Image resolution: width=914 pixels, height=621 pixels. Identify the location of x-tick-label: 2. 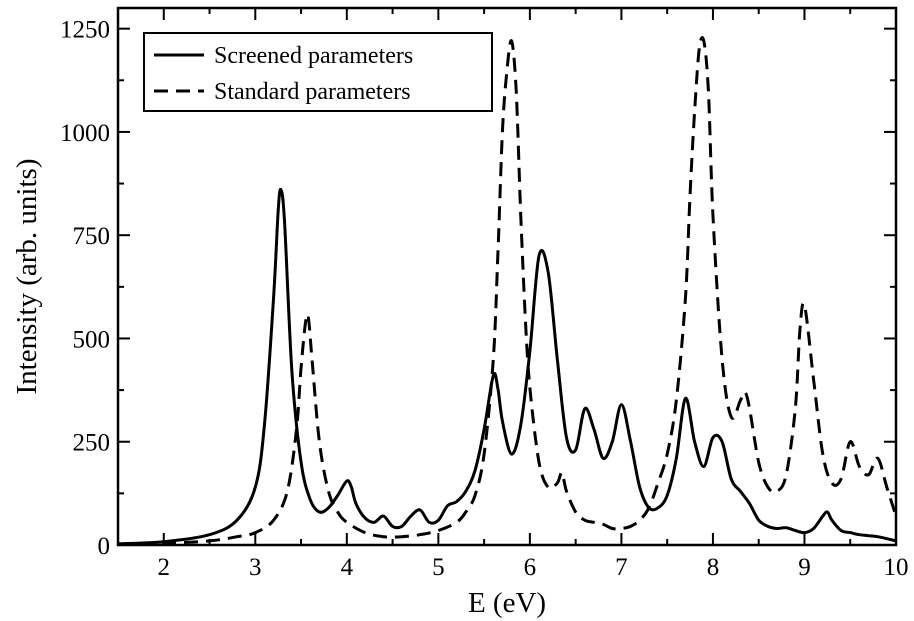
(164, 567).